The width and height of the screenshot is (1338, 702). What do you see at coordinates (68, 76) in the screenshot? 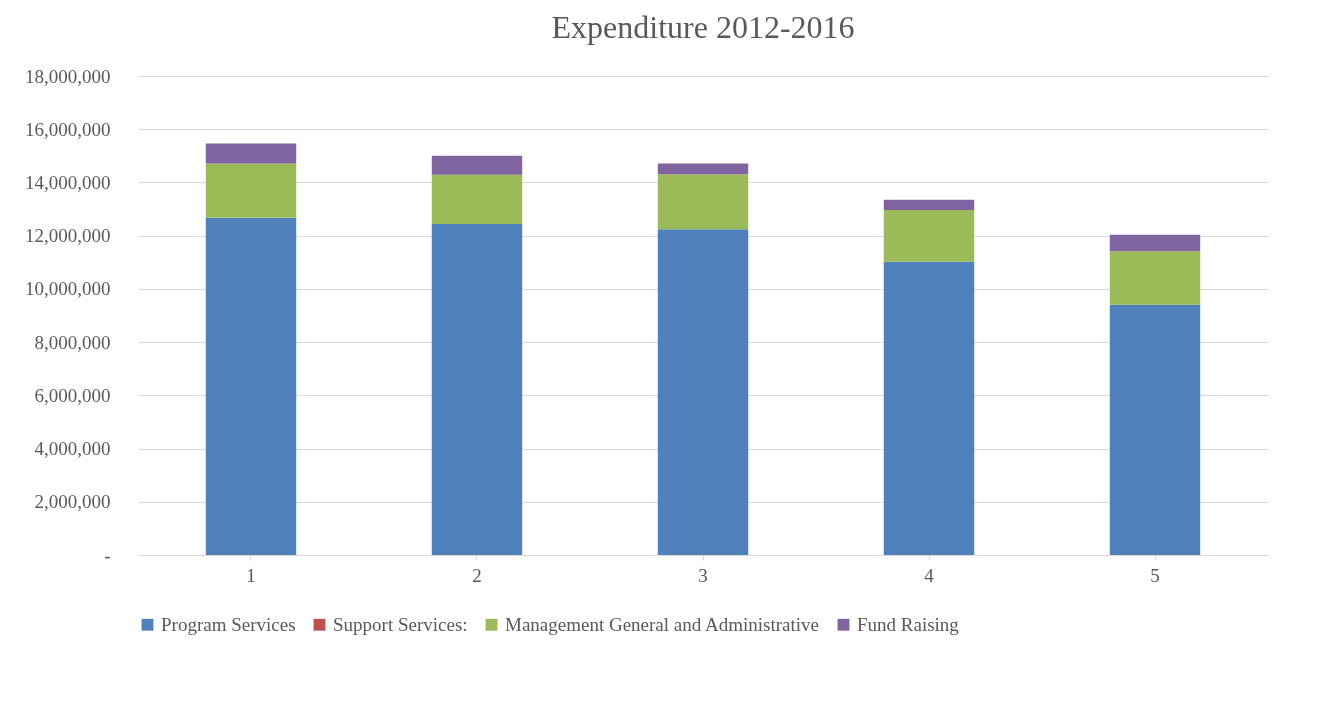
I see `y-tick-label: 18,000,000` at bounding box center [68, 76].